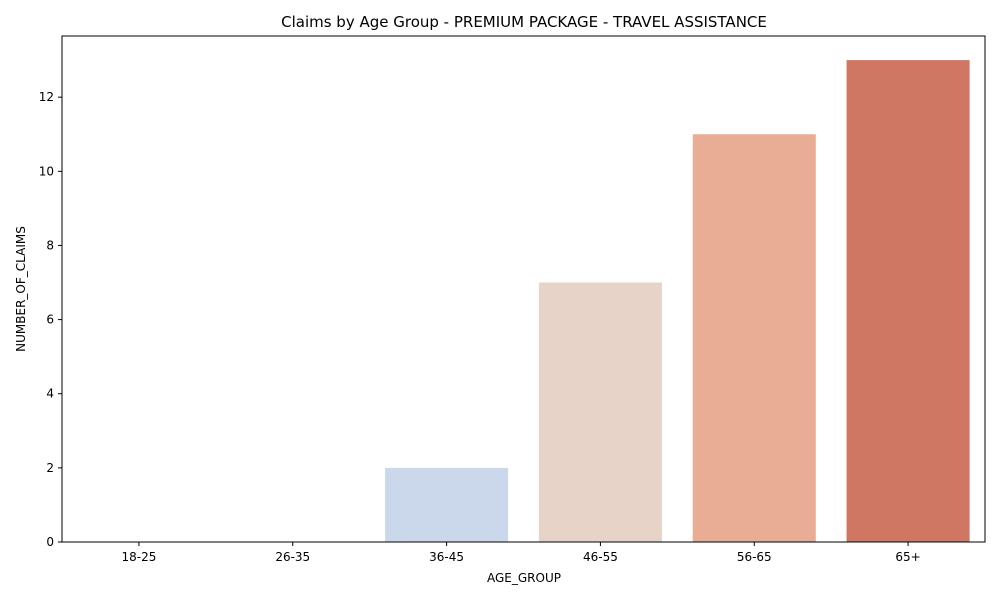  Describe the element at coordinates (50, 245) in the screenshot. I see `y-tick-label: 8` at that location.